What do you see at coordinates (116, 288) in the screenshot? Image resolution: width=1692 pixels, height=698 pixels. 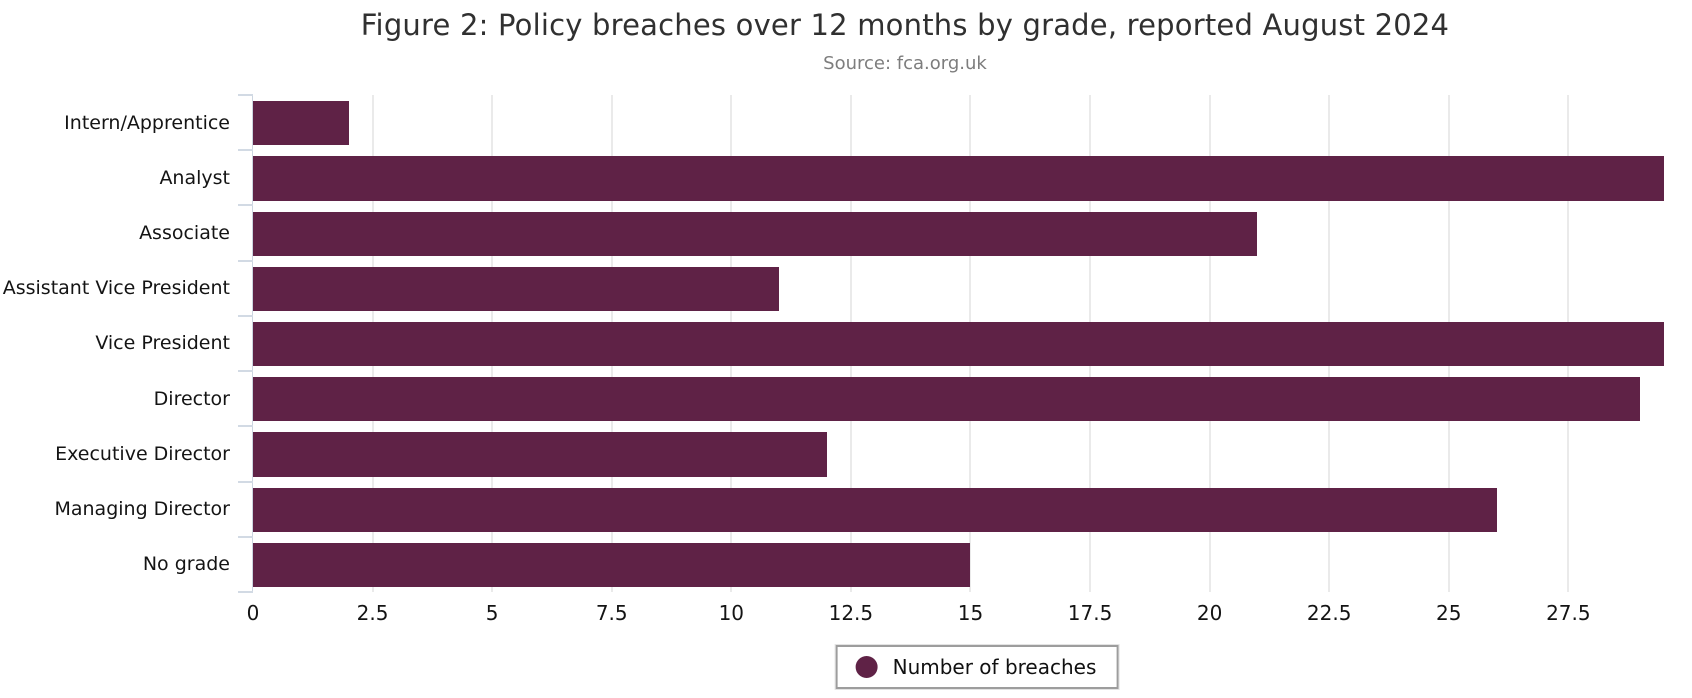 I see `y-tick-label: Assistant Vice President` at bounding box center [116, 288].